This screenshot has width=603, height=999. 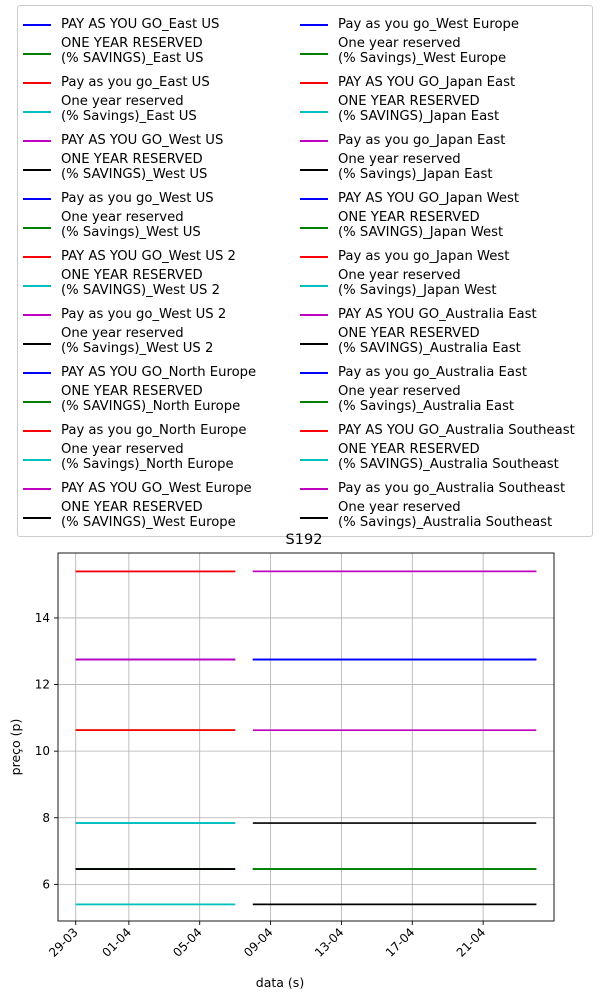 I want to click on legend-entry: PAY AS YOU GO_North Europe, so click(x=168, y=372).